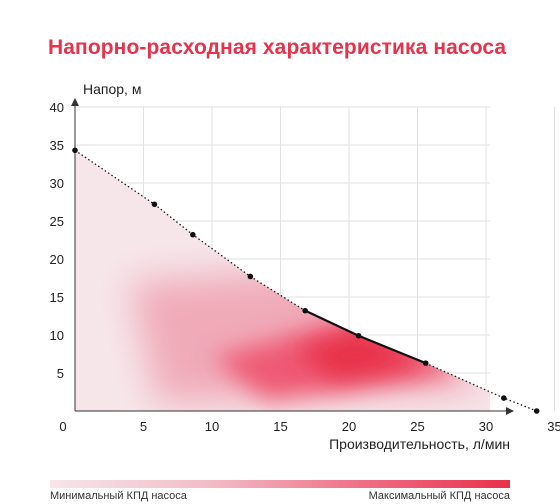 The height and width of the screenshot is (504, 560). What do you see at coordinates (419, 444) in the screenshot?
I see `x-axis-label: Производительность, л/мин` at bounding box center [419, 444].